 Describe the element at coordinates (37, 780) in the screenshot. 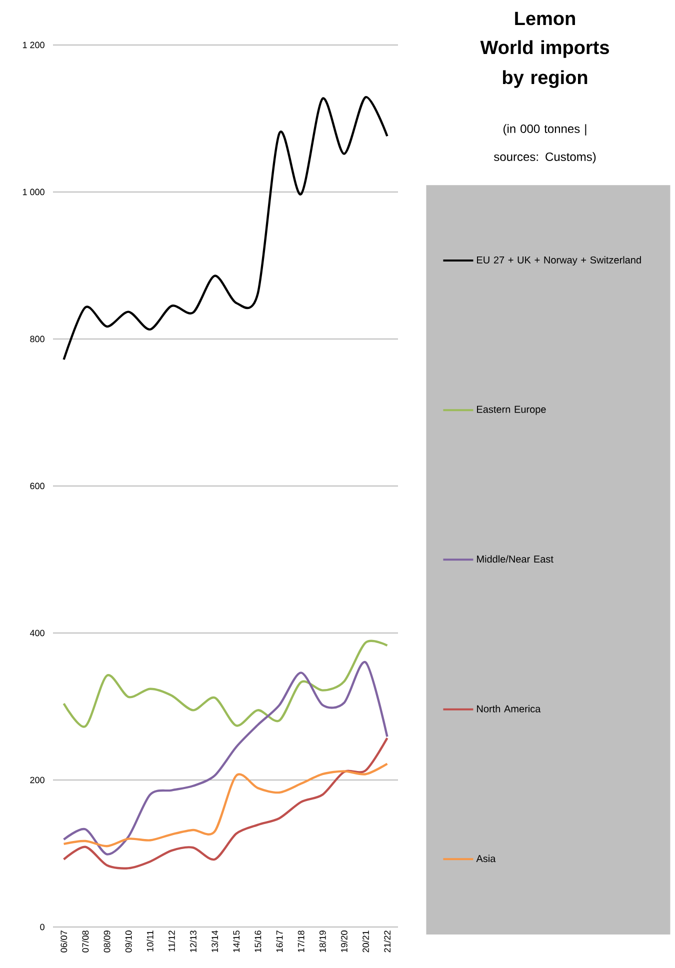

I see `y-tick-label: 200` at that location.